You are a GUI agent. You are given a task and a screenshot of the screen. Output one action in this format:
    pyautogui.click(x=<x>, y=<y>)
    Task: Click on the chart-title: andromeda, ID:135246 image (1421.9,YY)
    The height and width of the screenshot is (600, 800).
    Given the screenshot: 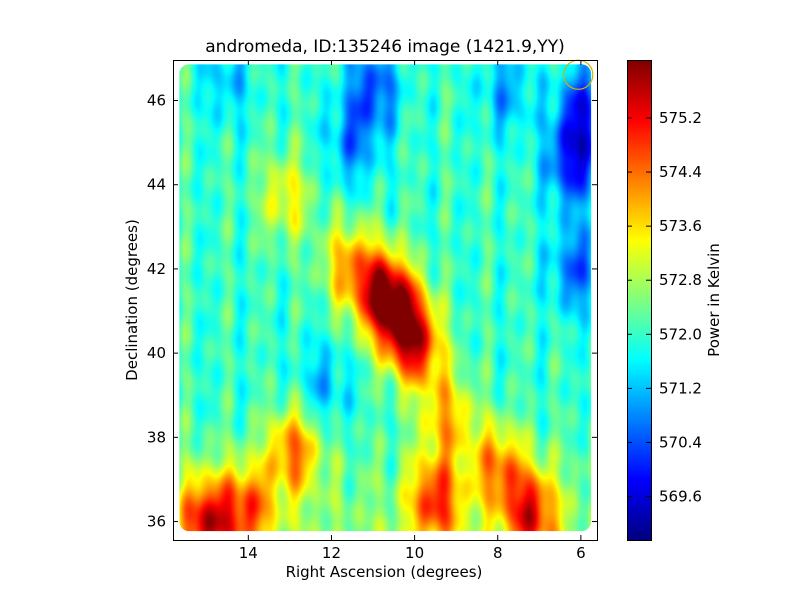 What is the action you would take?
    pyautogui.click(x=384, y=47)
    